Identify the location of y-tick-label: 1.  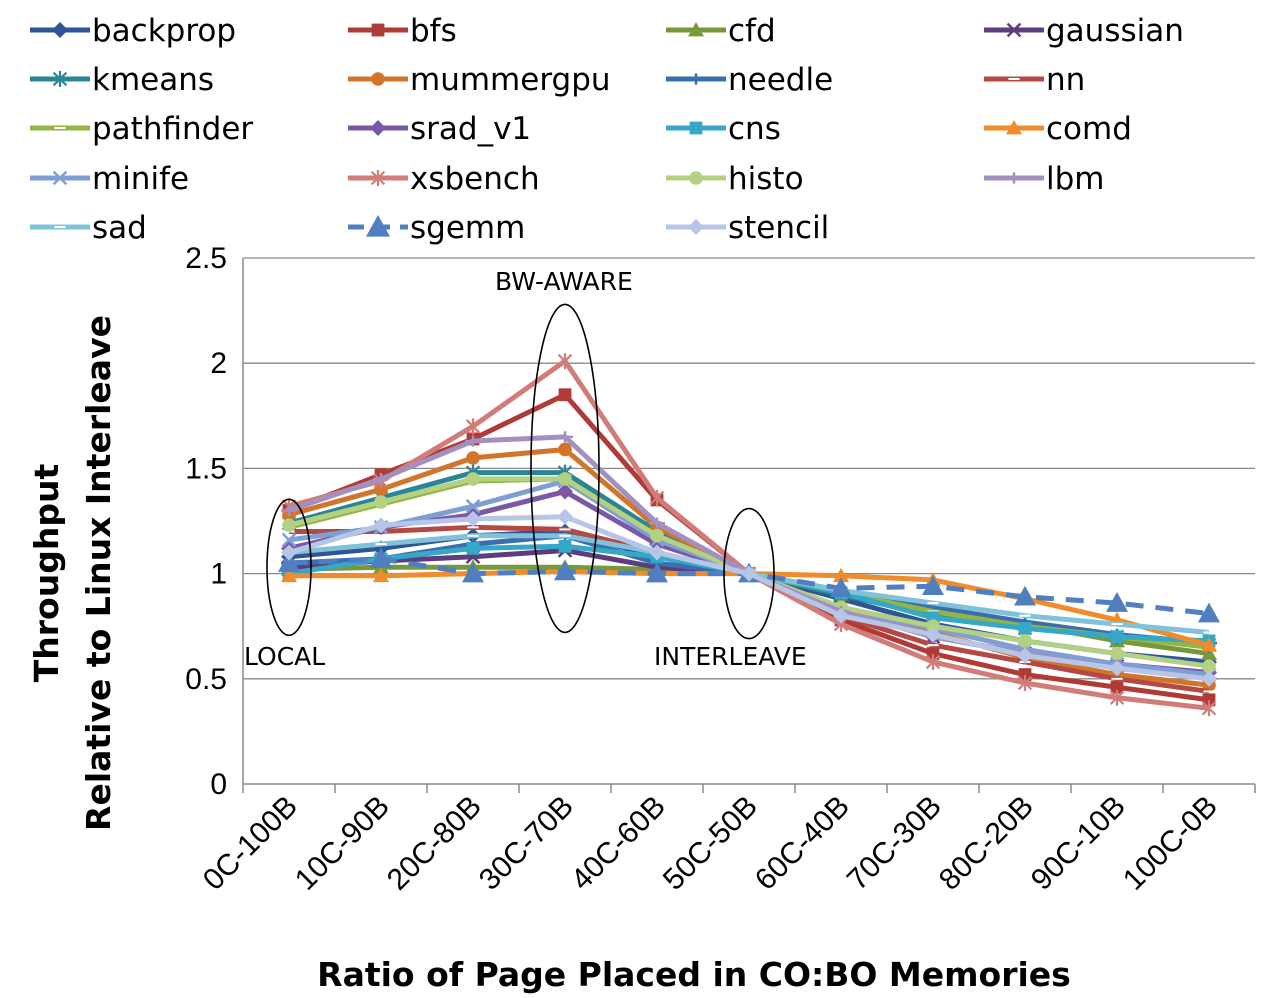
(218, 574).